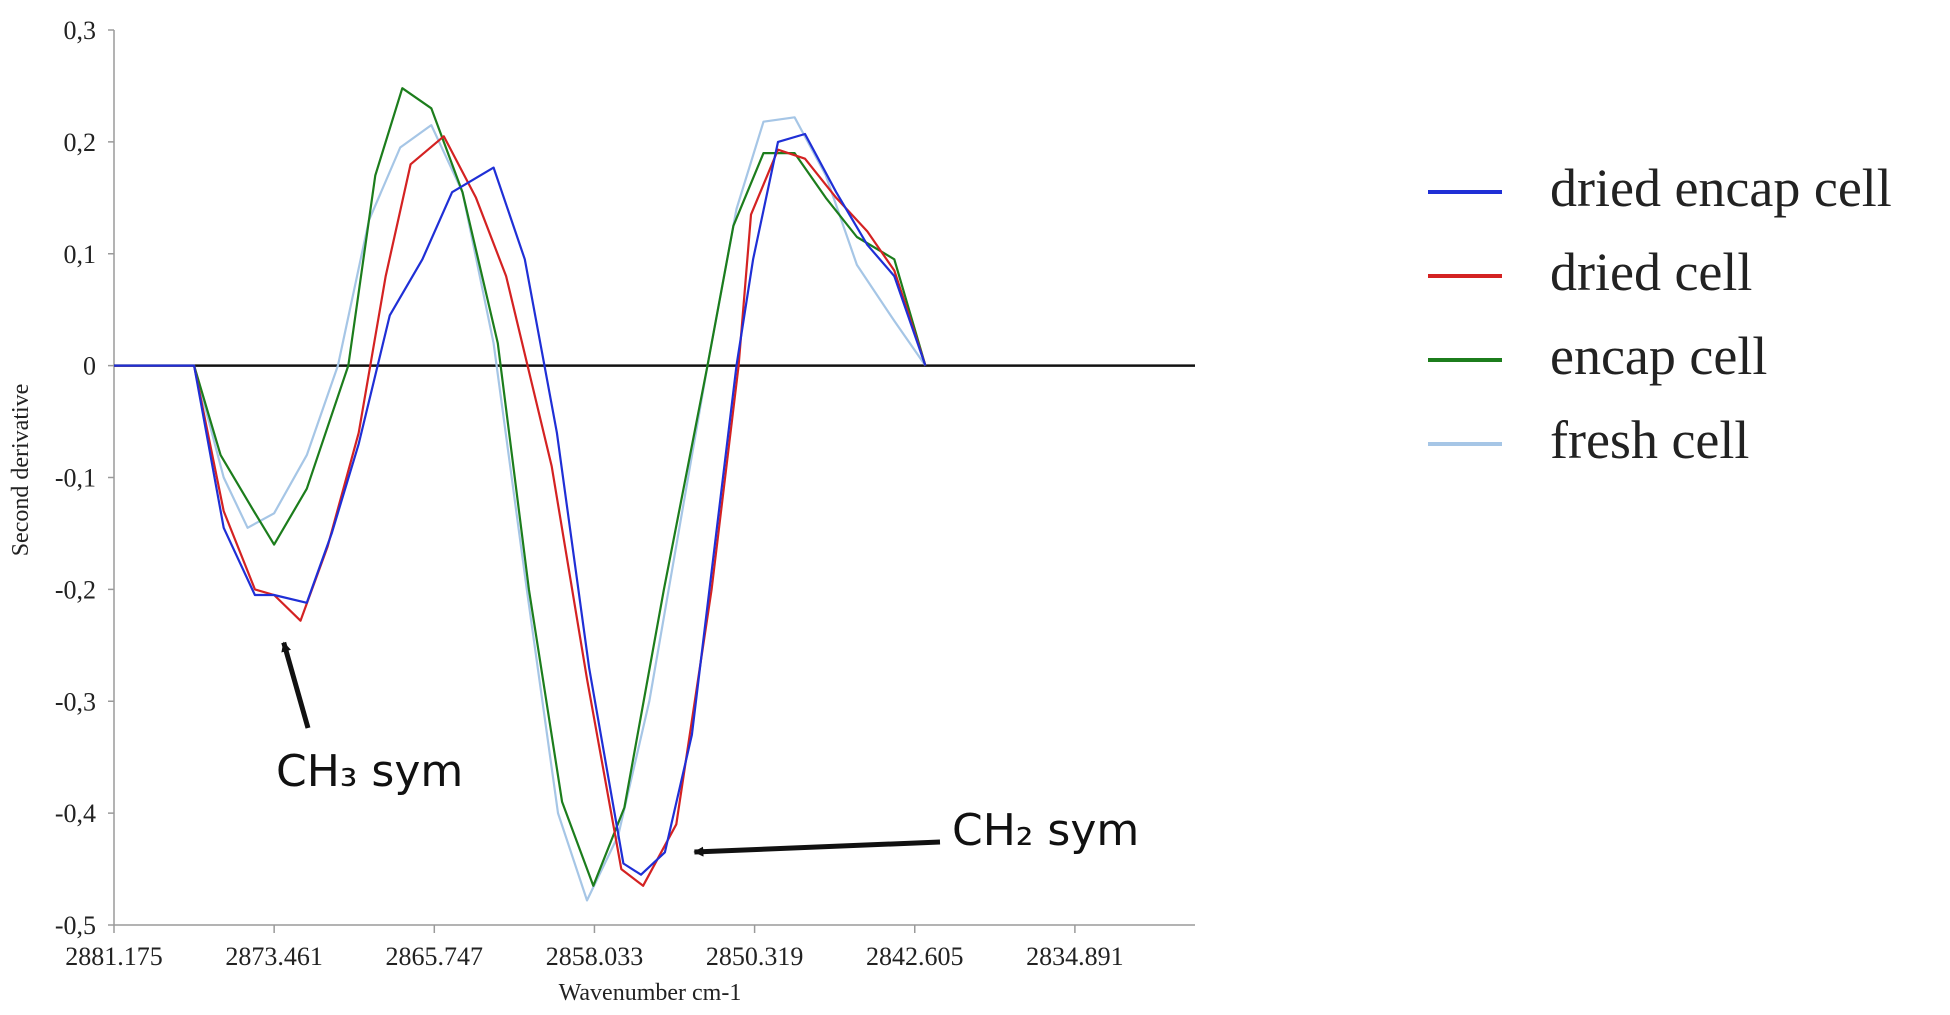 This screenshot has height=1015, width=1950. I want to click on x-tick-label: 2858.033, so click(595, 956).